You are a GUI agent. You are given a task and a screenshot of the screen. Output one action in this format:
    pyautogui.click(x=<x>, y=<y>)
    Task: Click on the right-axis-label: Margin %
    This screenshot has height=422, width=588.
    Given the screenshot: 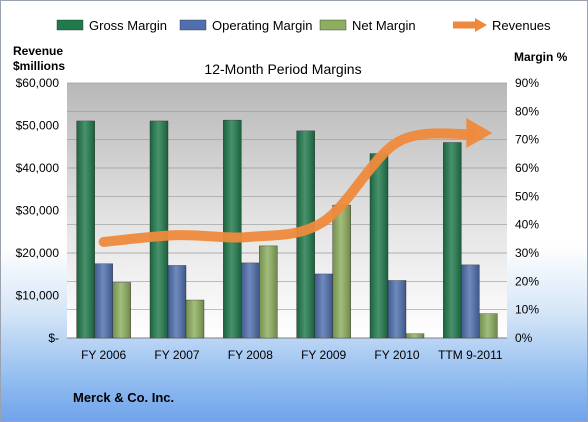 What is the action you would take?
    pyautogui.click(x=541, y=57)
    